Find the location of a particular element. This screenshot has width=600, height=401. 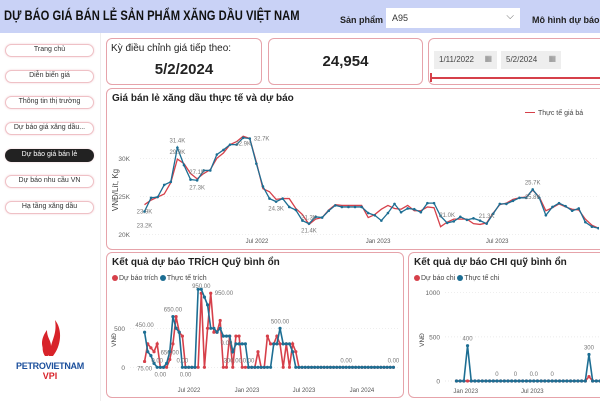

legend: Dự báo trích Thực tế trích is located at coordinates (159, 278).